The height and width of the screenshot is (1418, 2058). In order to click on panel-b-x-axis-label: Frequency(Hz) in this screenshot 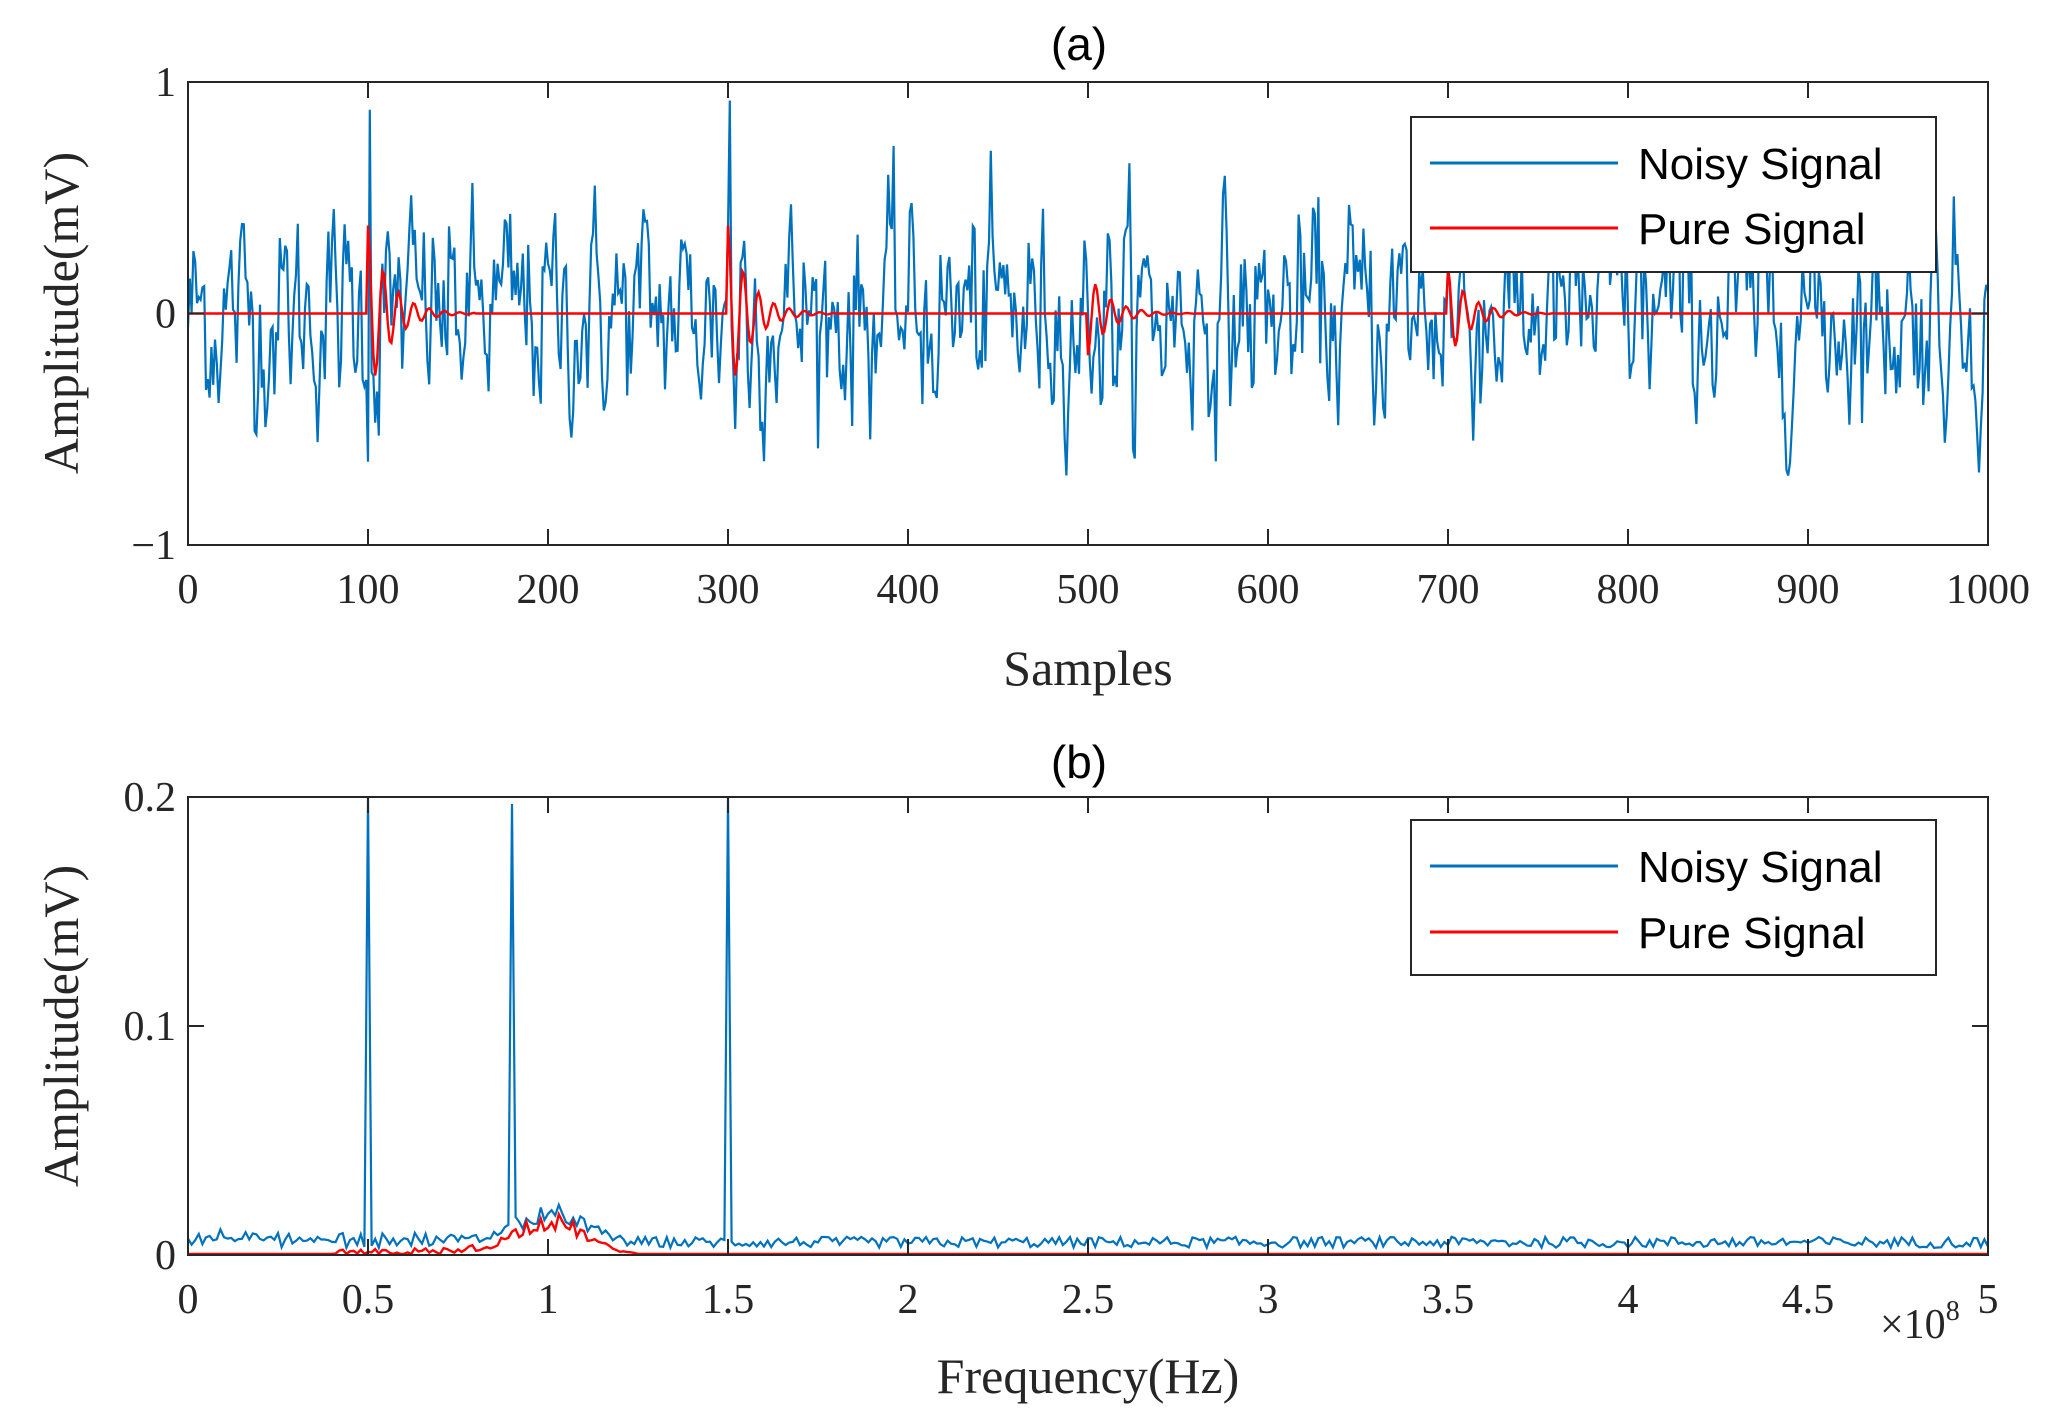, I will do `click(1088, 1376)`.